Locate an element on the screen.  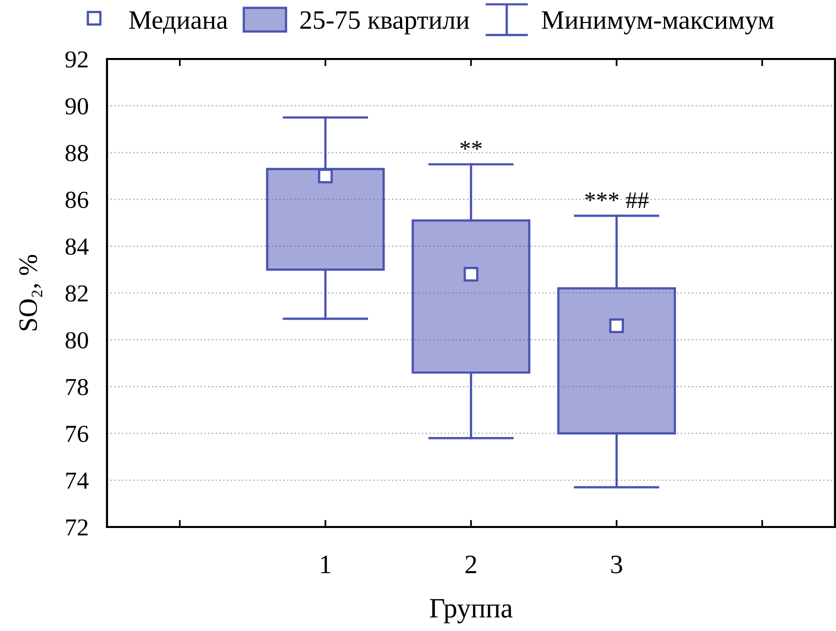
x-axis-title: Группа is located at coordinates (471, 611).